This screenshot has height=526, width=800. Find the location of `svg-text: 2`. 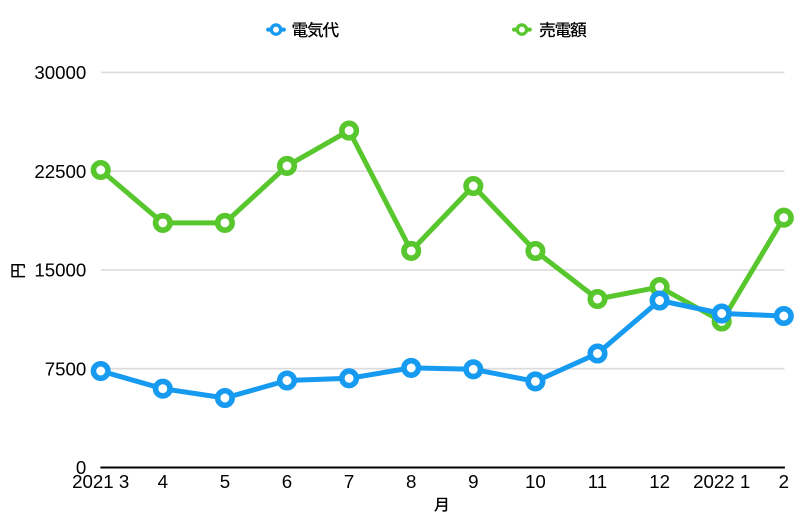

svg-text: 2 is located at coordinates (784, 481).